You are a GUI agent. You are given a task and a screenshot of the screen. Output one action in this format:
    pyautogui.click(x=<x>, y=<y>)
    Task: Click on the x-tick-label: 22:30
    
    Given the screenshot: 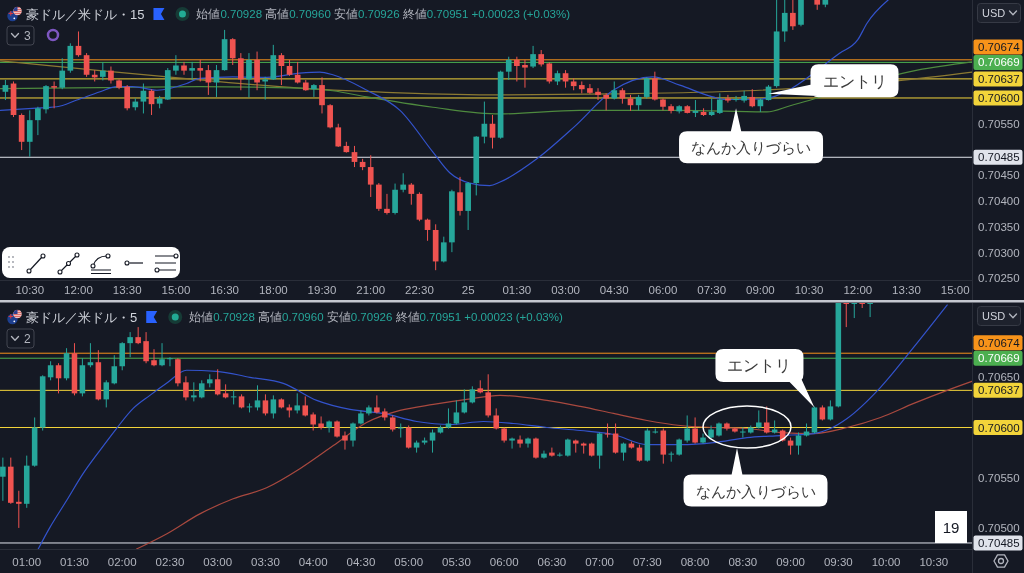 What is the action you would take?
    pyautogui.click(x=419, y=290)
    